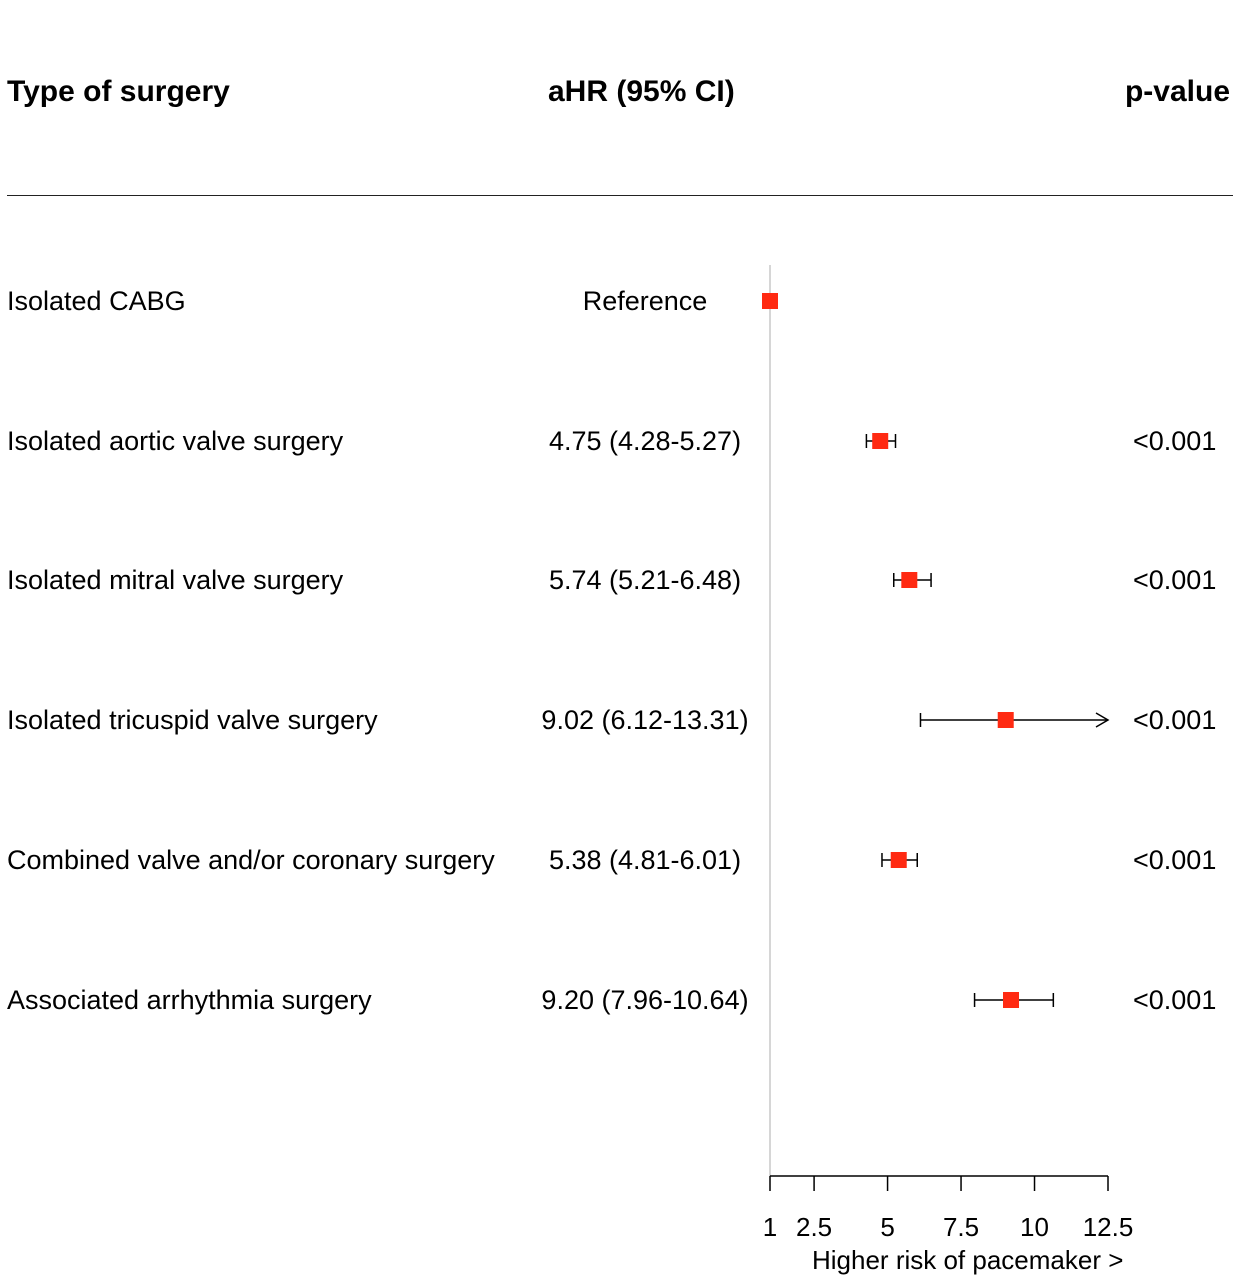 The height and width of the screenshot is (1280, 1242). Describe the element at coordinates (620, 195) in the screenshot. I see `header-divider` at that location.